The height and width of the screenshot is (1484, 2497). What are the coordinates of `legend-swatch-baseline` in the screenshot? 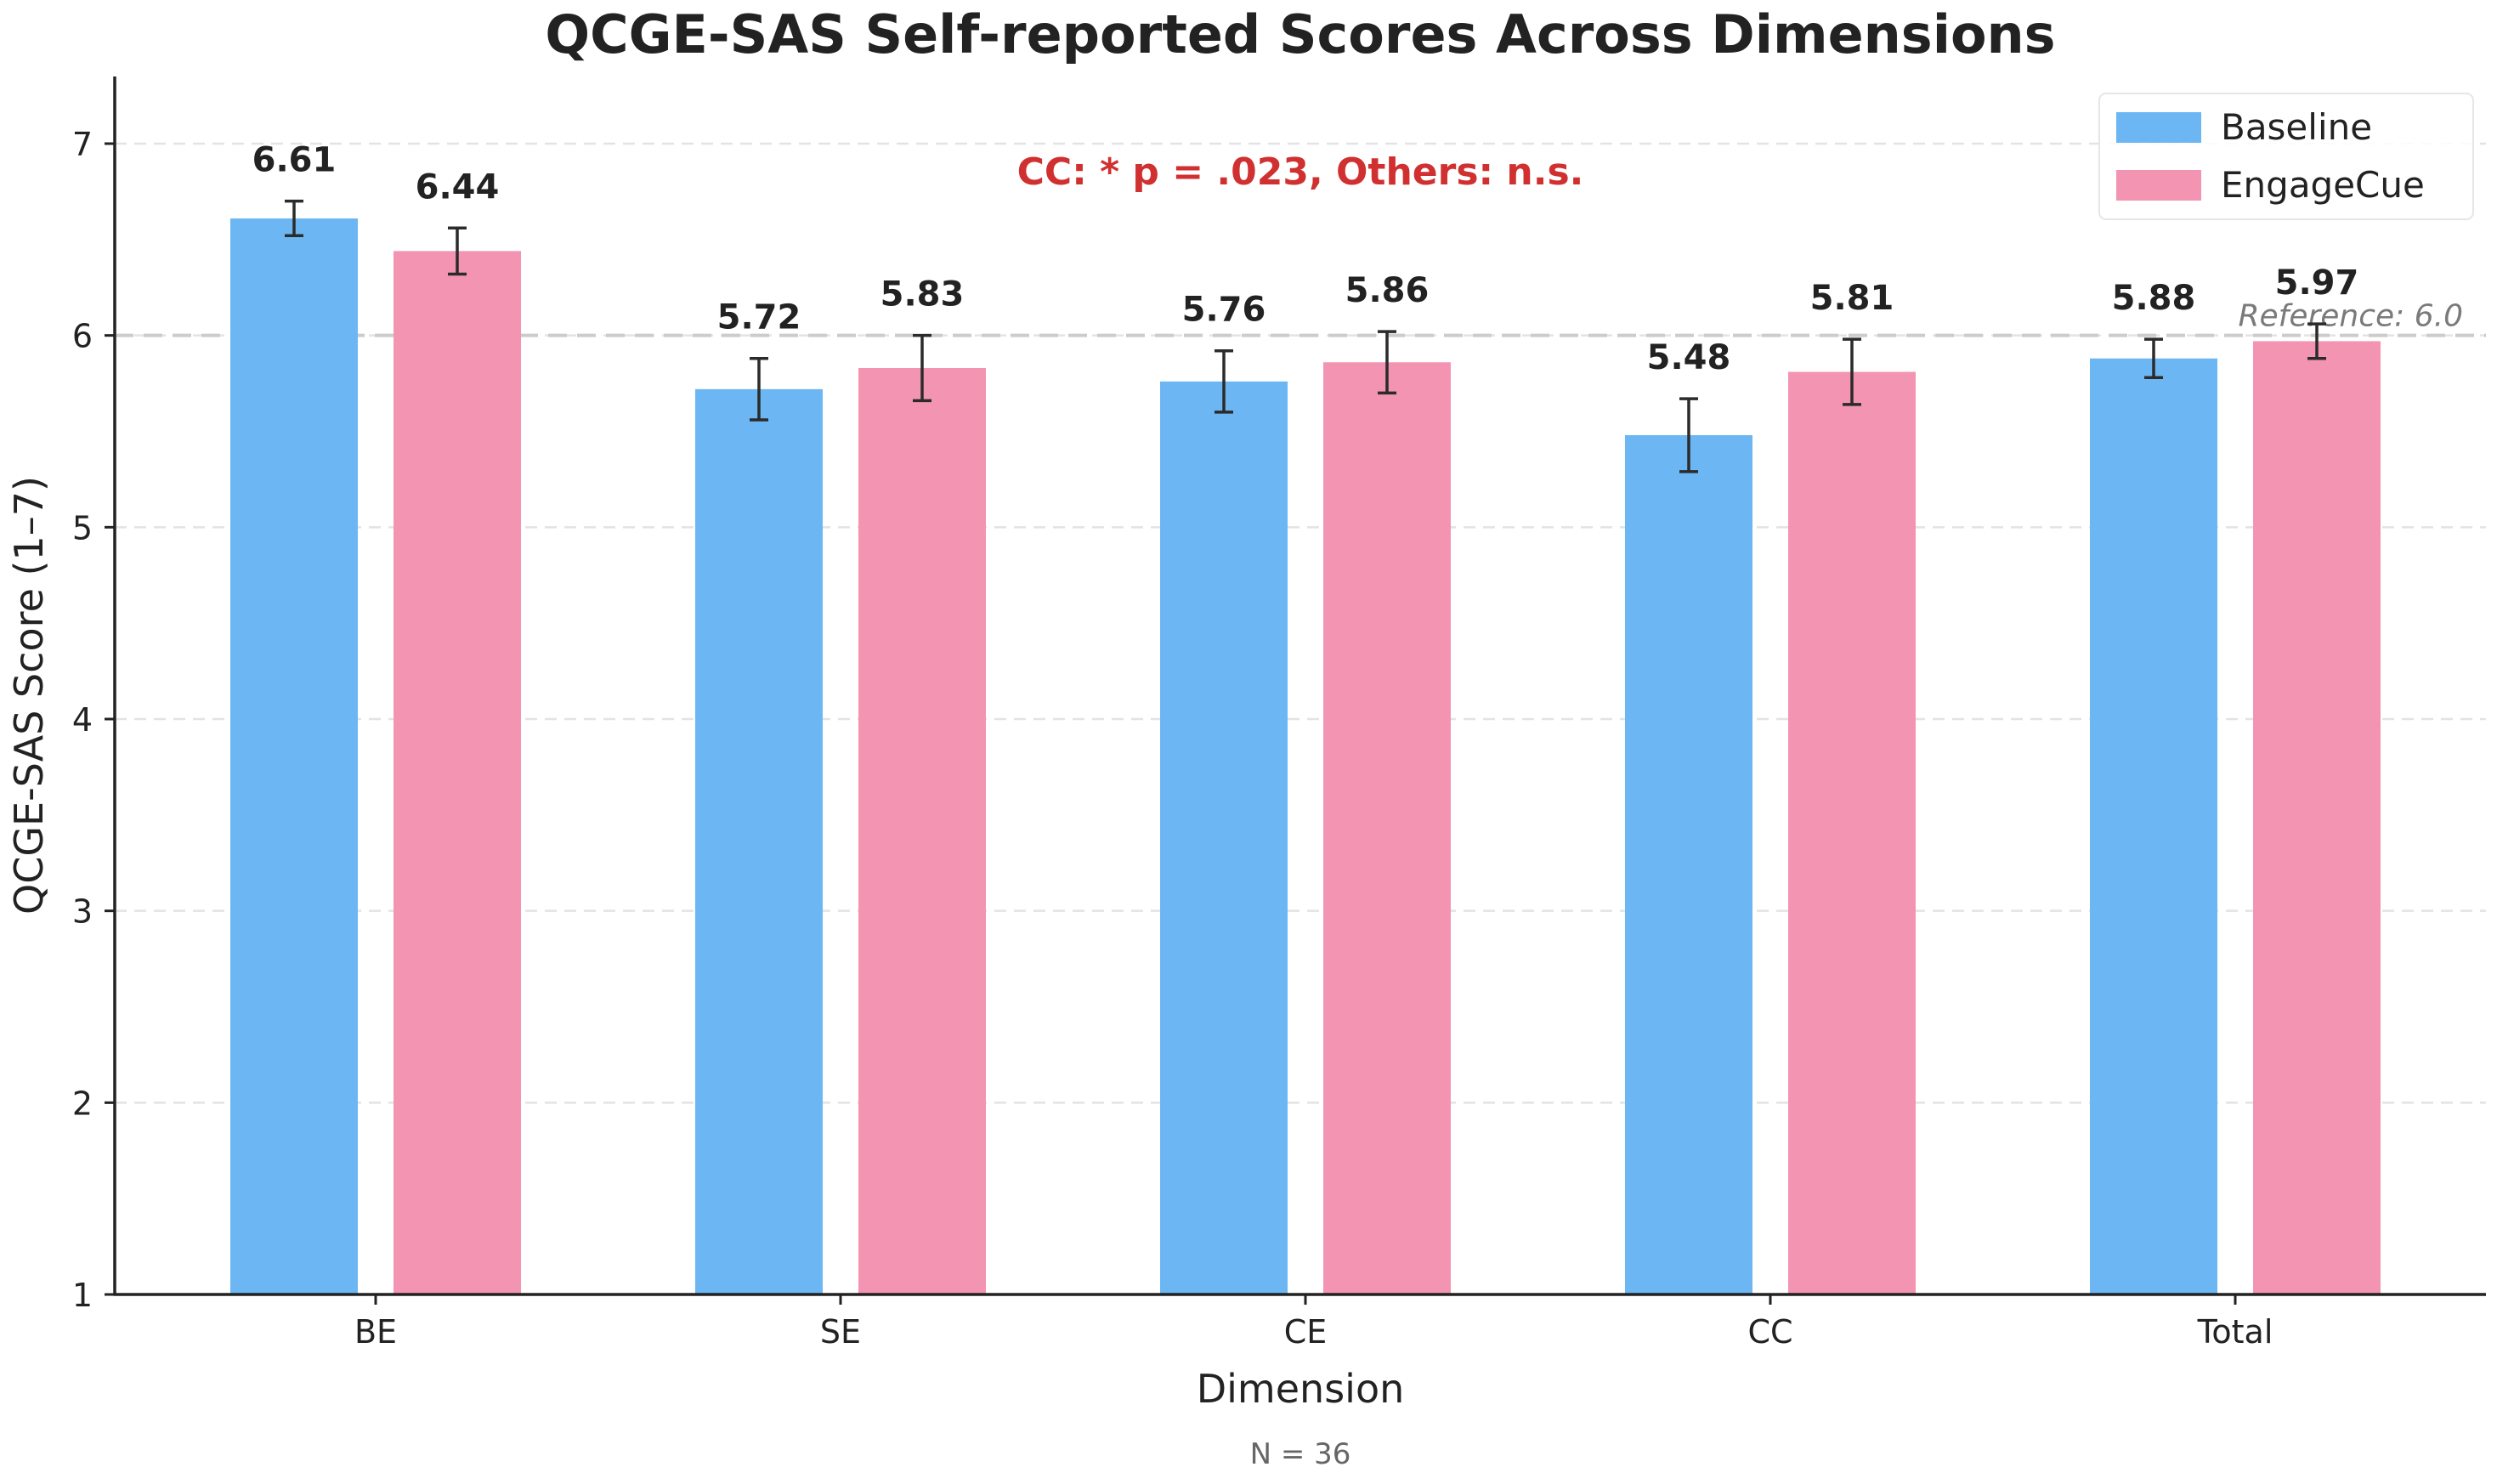 It's located at (2158, 127).